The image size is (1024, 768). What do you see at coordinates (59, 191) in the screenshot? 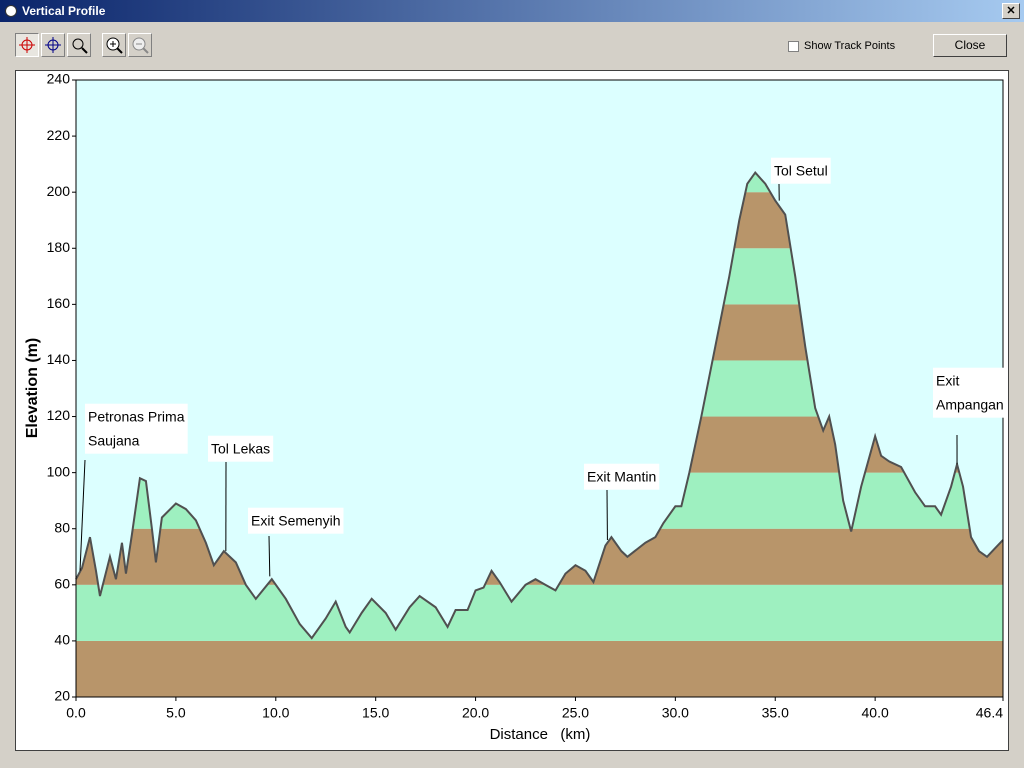
I see `y-tick-label: 200` at bounding box center [59, 191].